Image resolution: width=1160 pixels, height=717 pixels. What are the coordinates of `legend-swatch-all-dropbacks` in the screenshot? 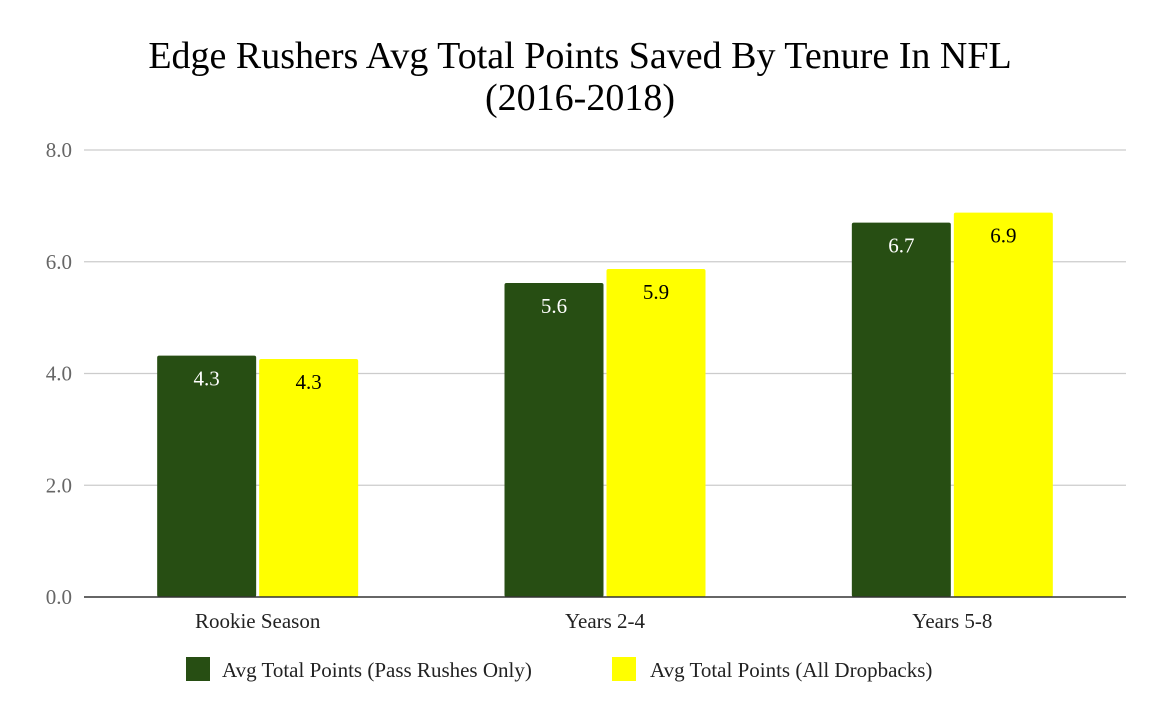 It's located at (624, 669).